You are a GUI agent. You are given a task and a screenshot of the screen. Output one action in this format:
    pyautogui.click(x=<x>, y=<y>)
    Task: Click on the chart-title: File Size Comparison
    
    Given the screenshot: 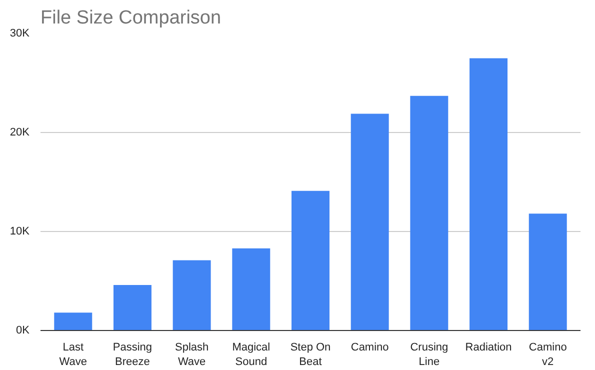 What is the action you would take?
    pyautogui.click(x=131, y=18)
    